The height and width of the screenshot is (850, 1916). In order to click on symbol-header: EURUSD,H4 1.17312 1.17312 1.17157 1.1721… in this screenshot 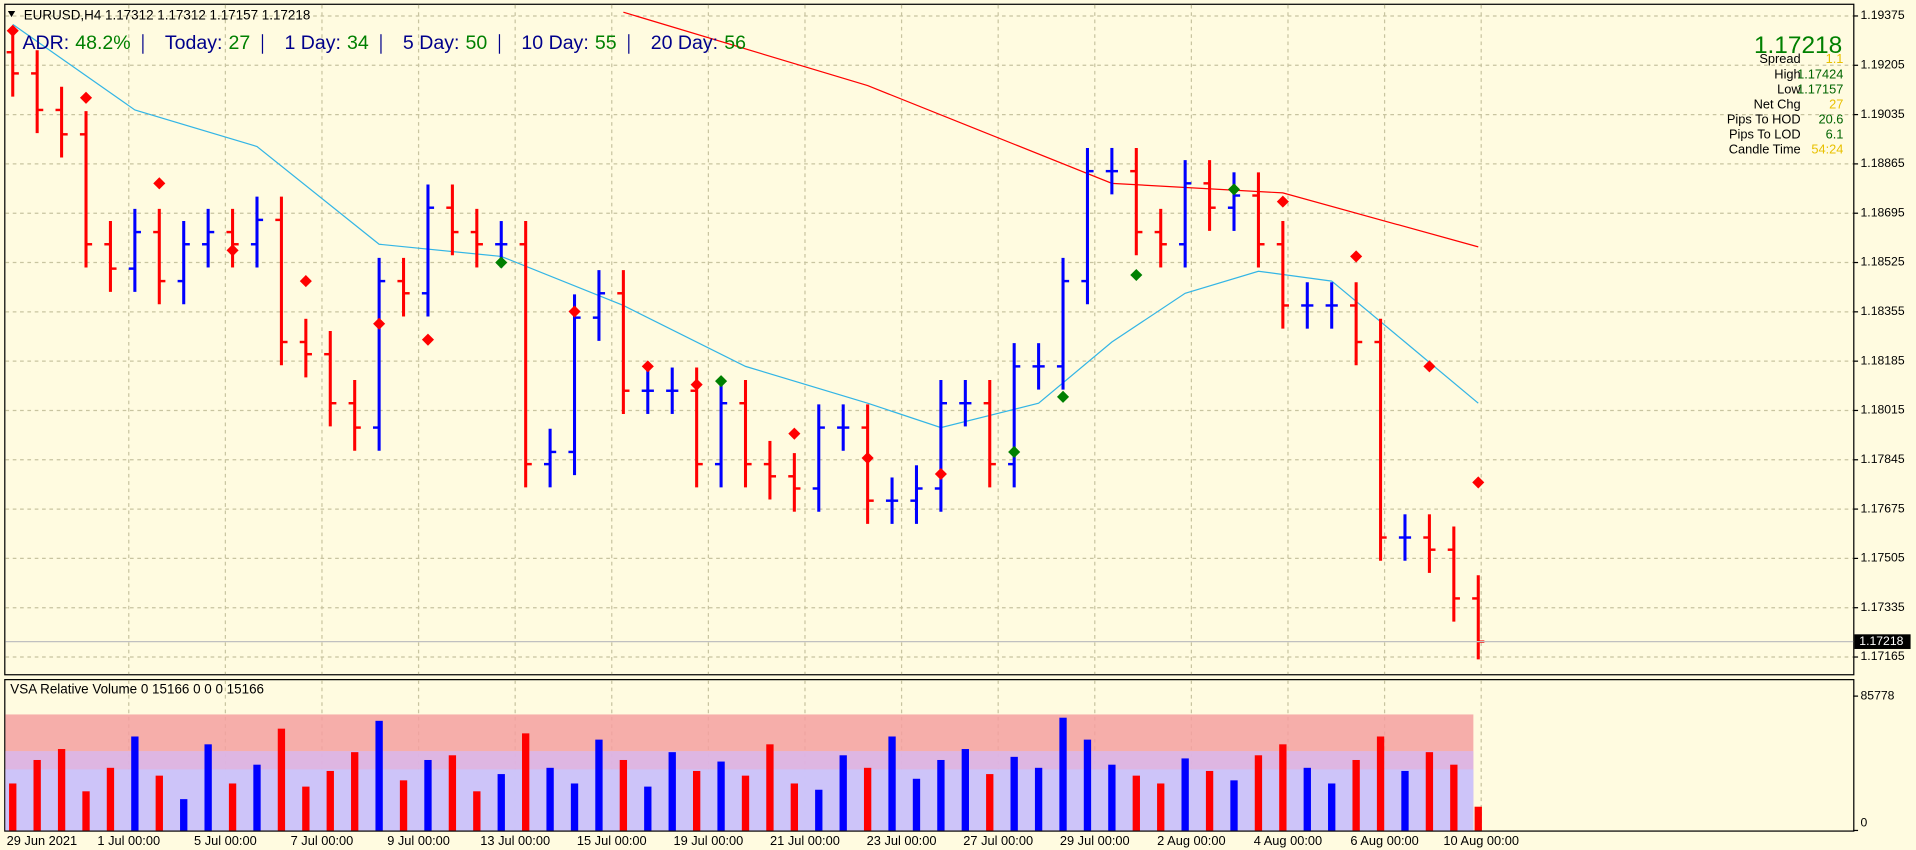, I will do `click(167, 14)`.